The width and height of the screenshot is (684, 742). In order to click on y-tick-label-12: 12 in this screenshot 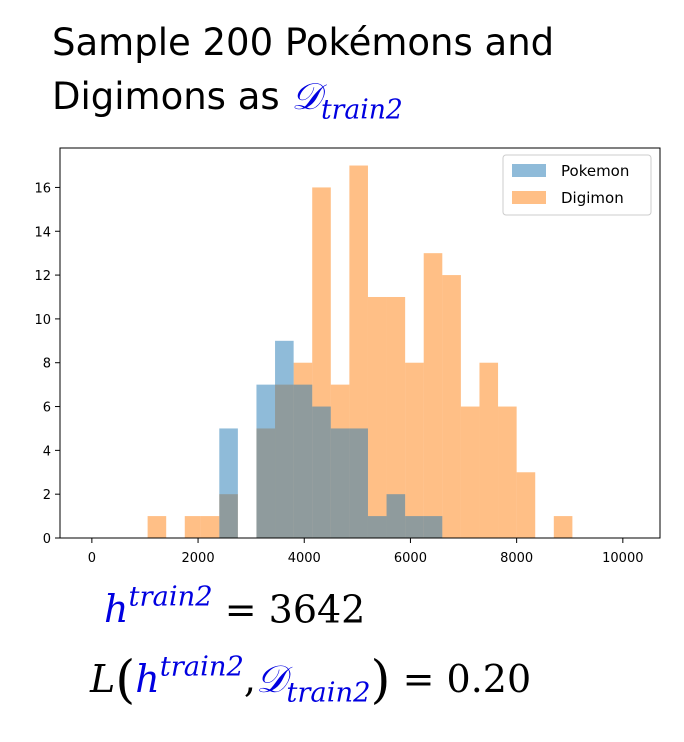, I will do `click(42, 276)`.